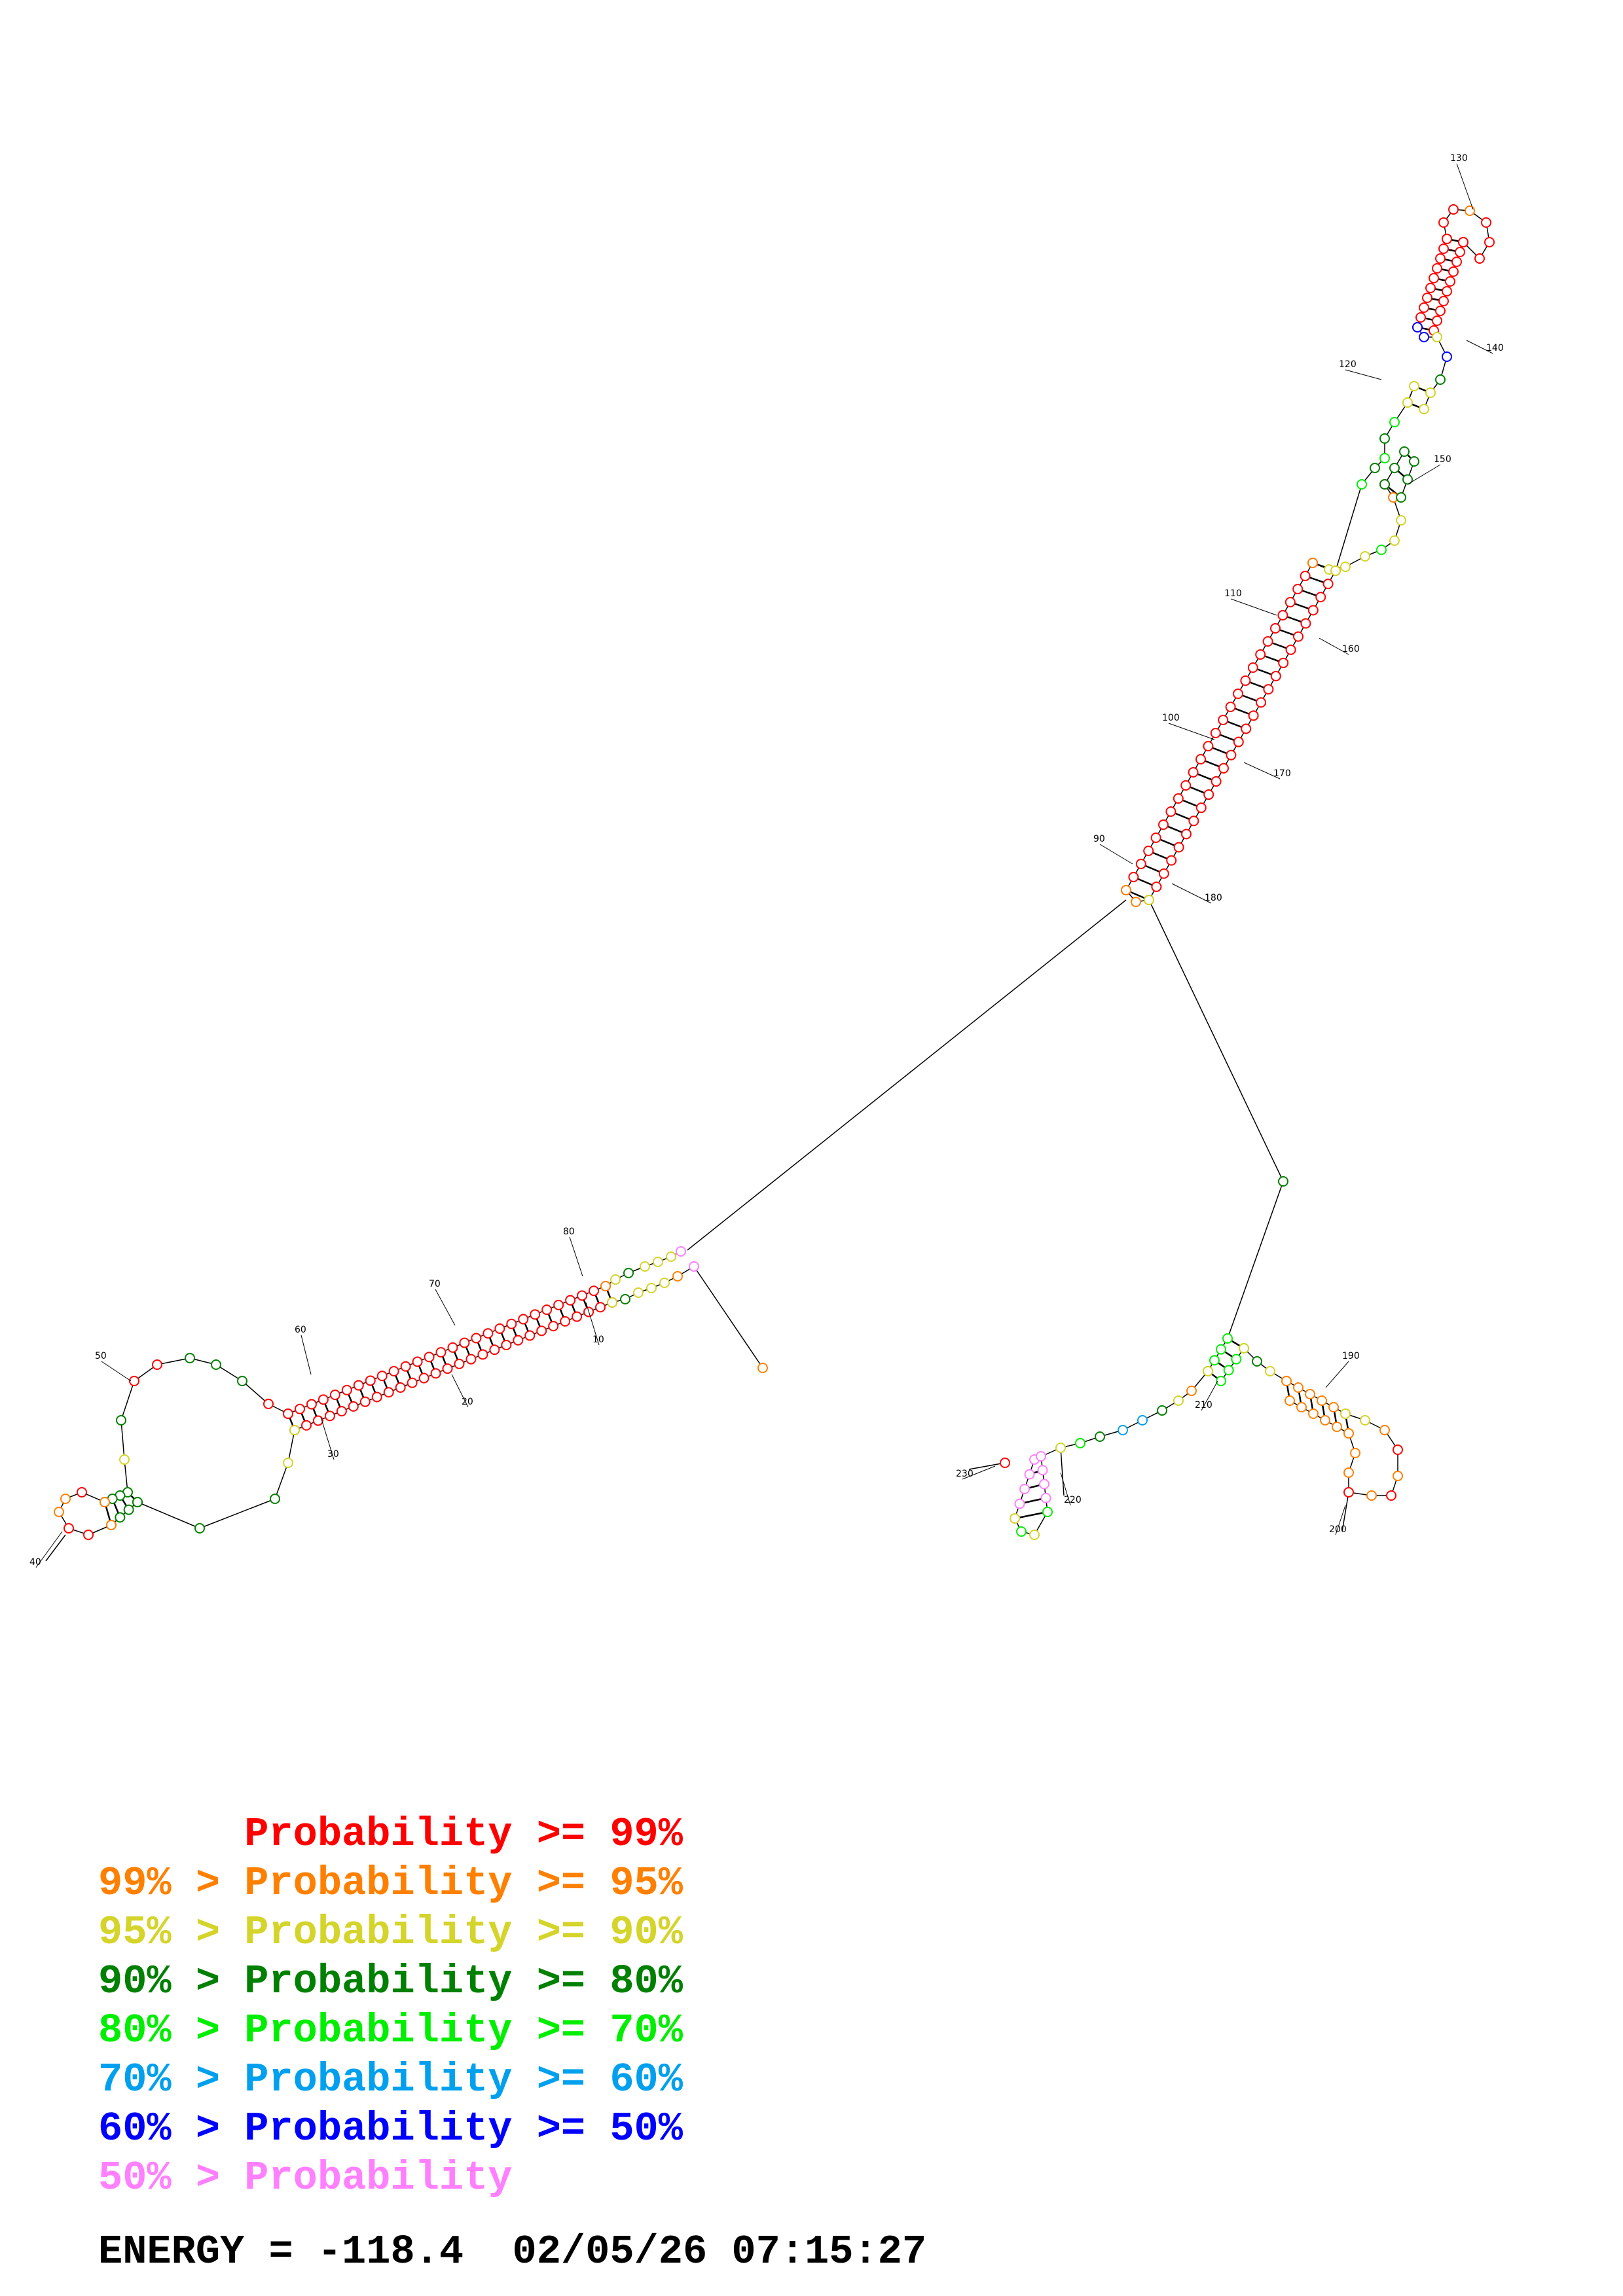 This screenshot has height=2296, width=1623. Describe the element at coordinates (390, 1981) in the screenshot. I see `legend-row: 90% > Probability >= 80%` at that location.